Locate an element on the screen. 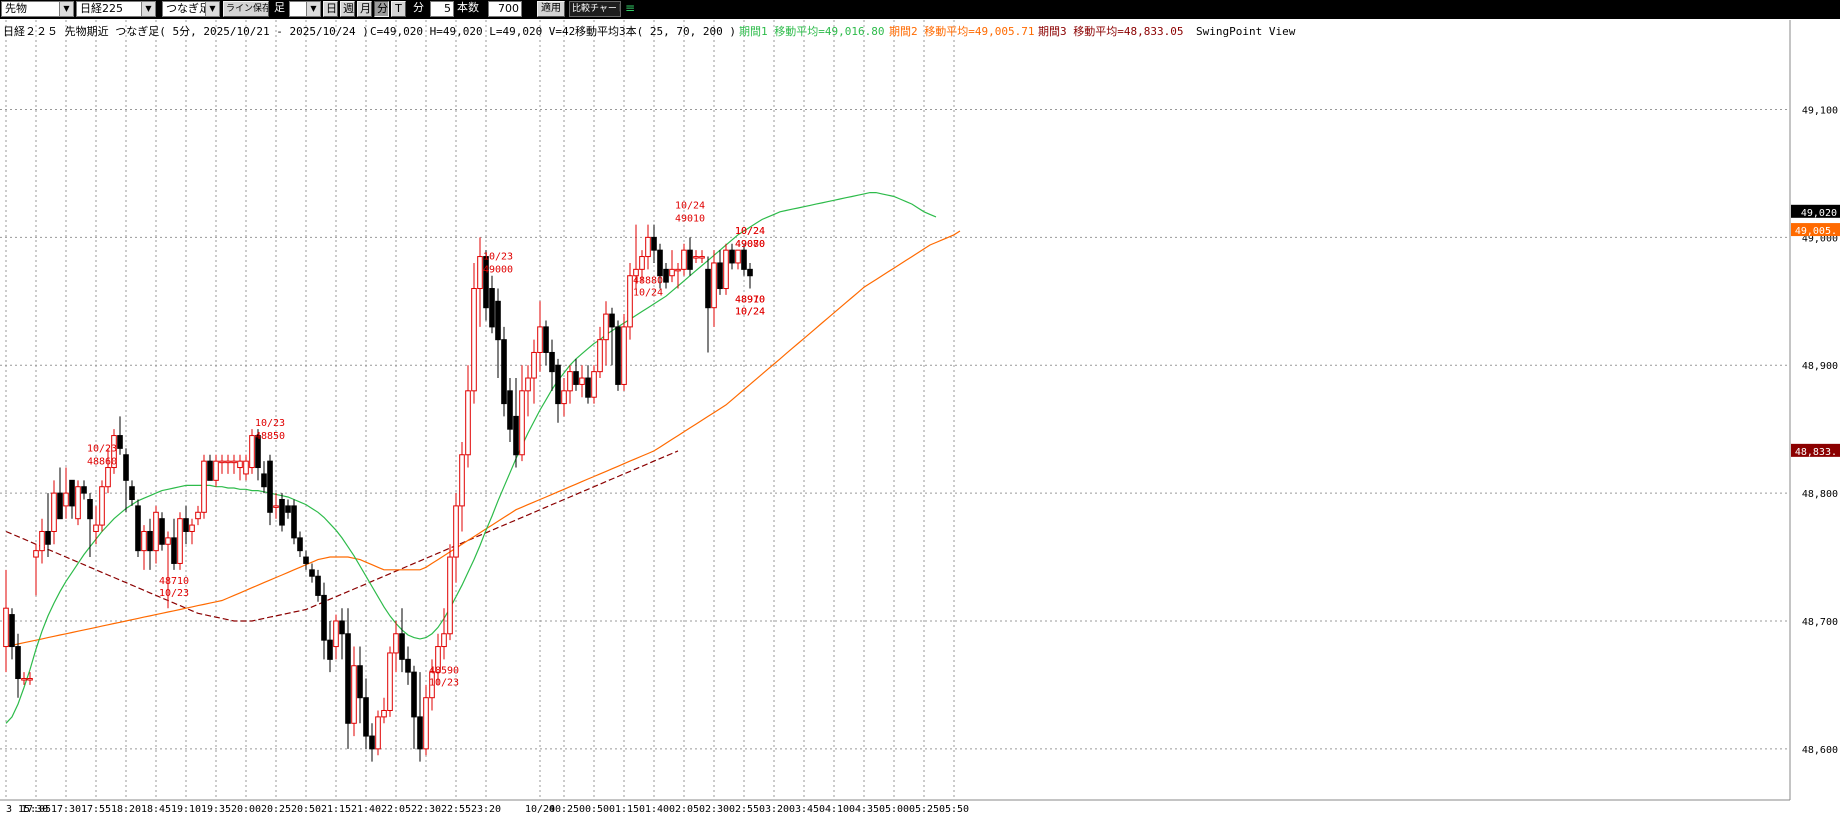 The image size is (1840, 819). time-tick-label: 18:45 is located at coordinates (156, 809).